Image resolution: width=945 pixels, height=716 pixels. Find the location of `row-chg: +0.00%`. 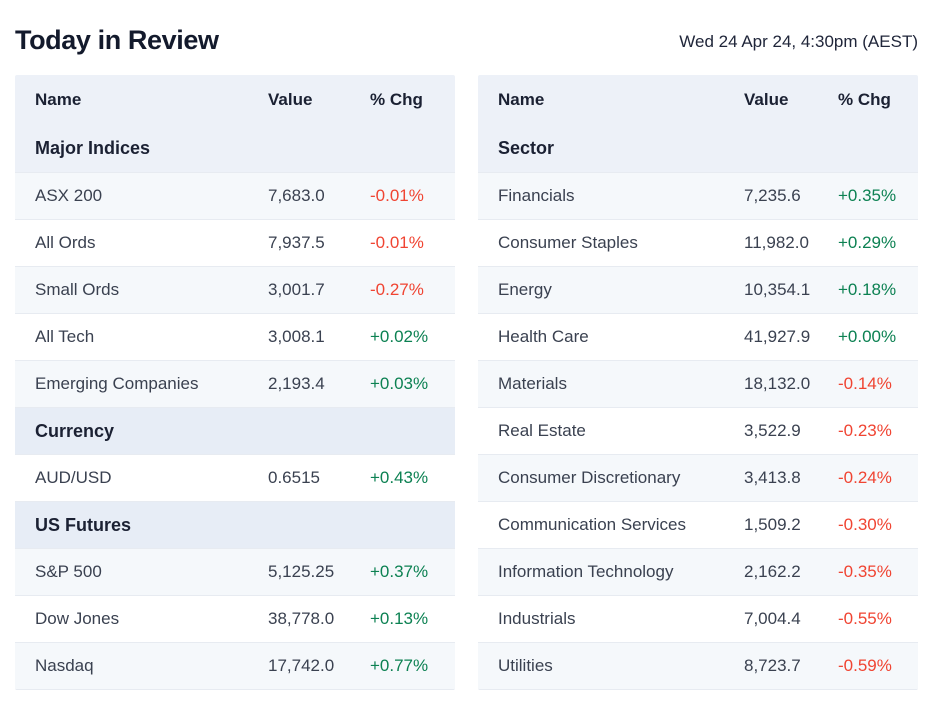

row-chg: +0.00% is located at coordinates (867, 336).